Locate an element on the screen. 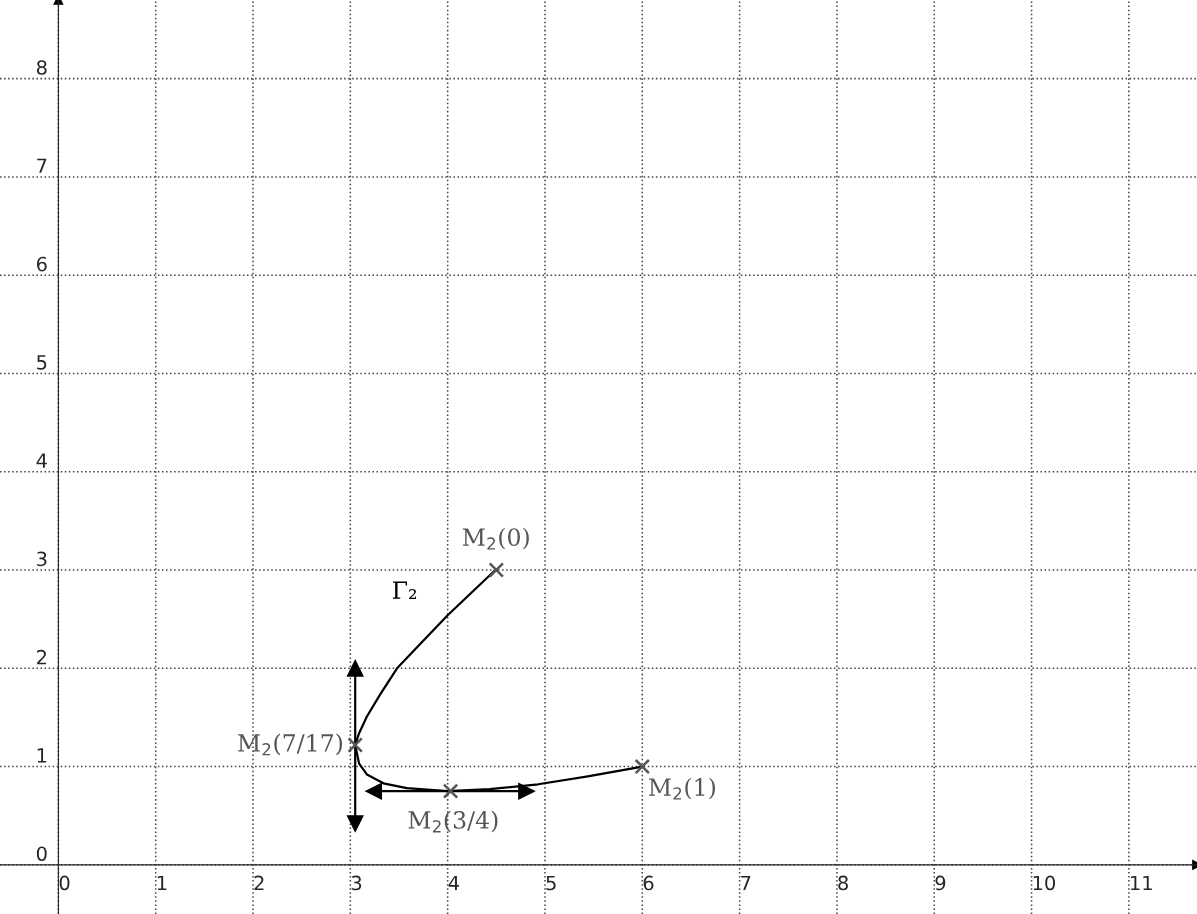  y-tick-label: 1 is located at coordinates (42, 755).